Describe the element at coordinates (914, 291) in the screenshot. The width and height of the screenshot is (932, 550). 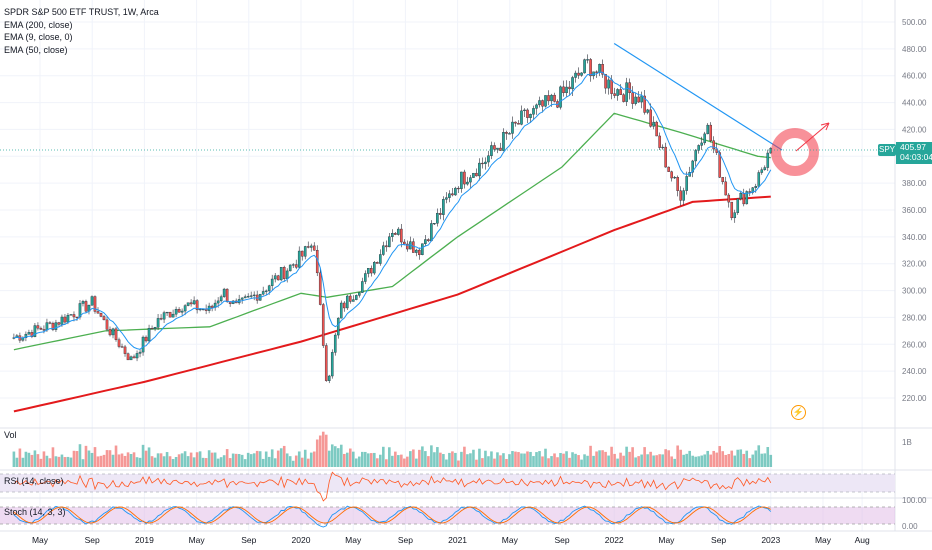
I see `price-tick-label: 300.00` at that location.